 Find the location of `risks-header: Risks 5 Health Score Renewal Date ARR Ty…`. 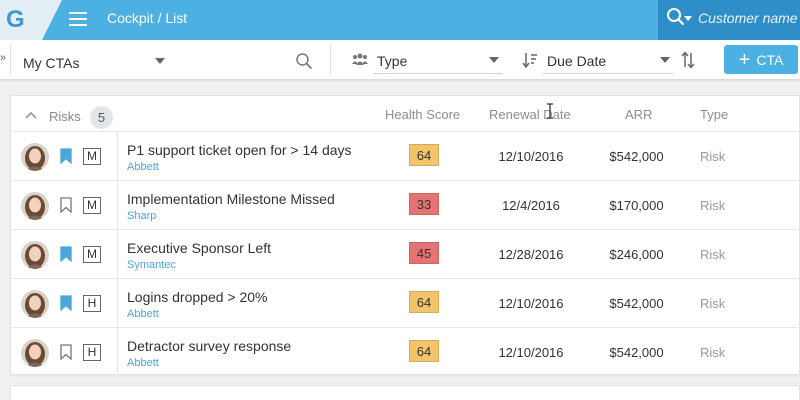

risks-header: Risks 5 Health Score Renewal Date ARR Ty… is located at coordinates (405, 113).